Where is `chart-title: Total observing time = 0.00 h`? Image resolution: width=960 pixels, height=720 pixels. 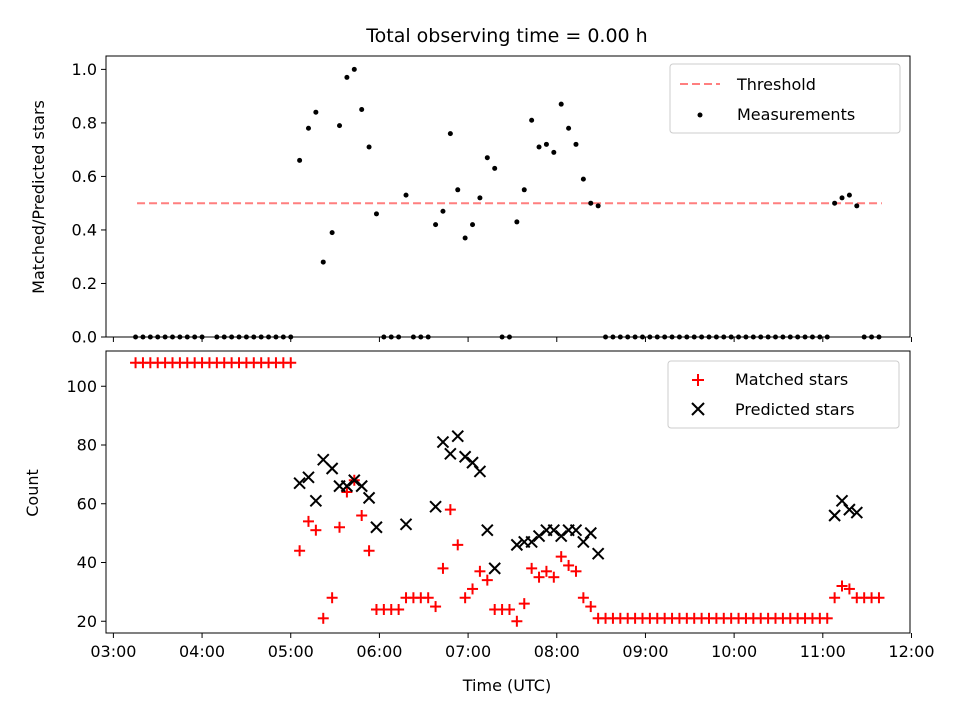
chart-title: Total observing time = 0.00 h is located at coordinates (506, 36).